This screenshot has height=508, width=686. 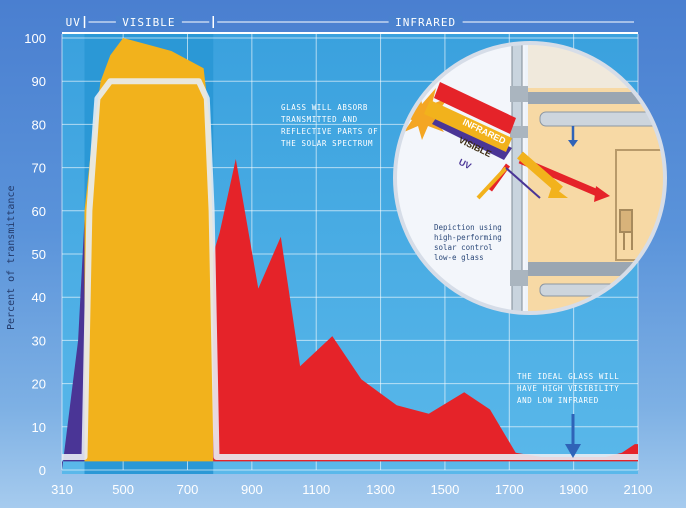 What do you see at coordinates (42, 470) in the screenshot?
I see `y-tick-label: 0` at bounding box center [42, 470].